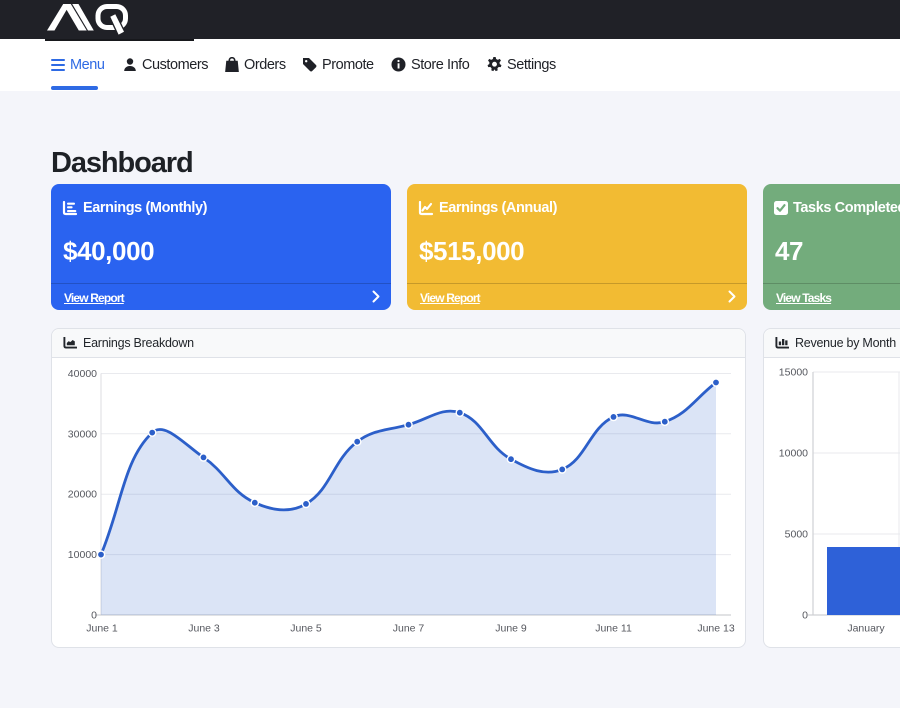 This screenshot has height=708, width=900. Describe the element at coordinates (866, 629) in the screenshot. I see `svg-text: January` at that location.